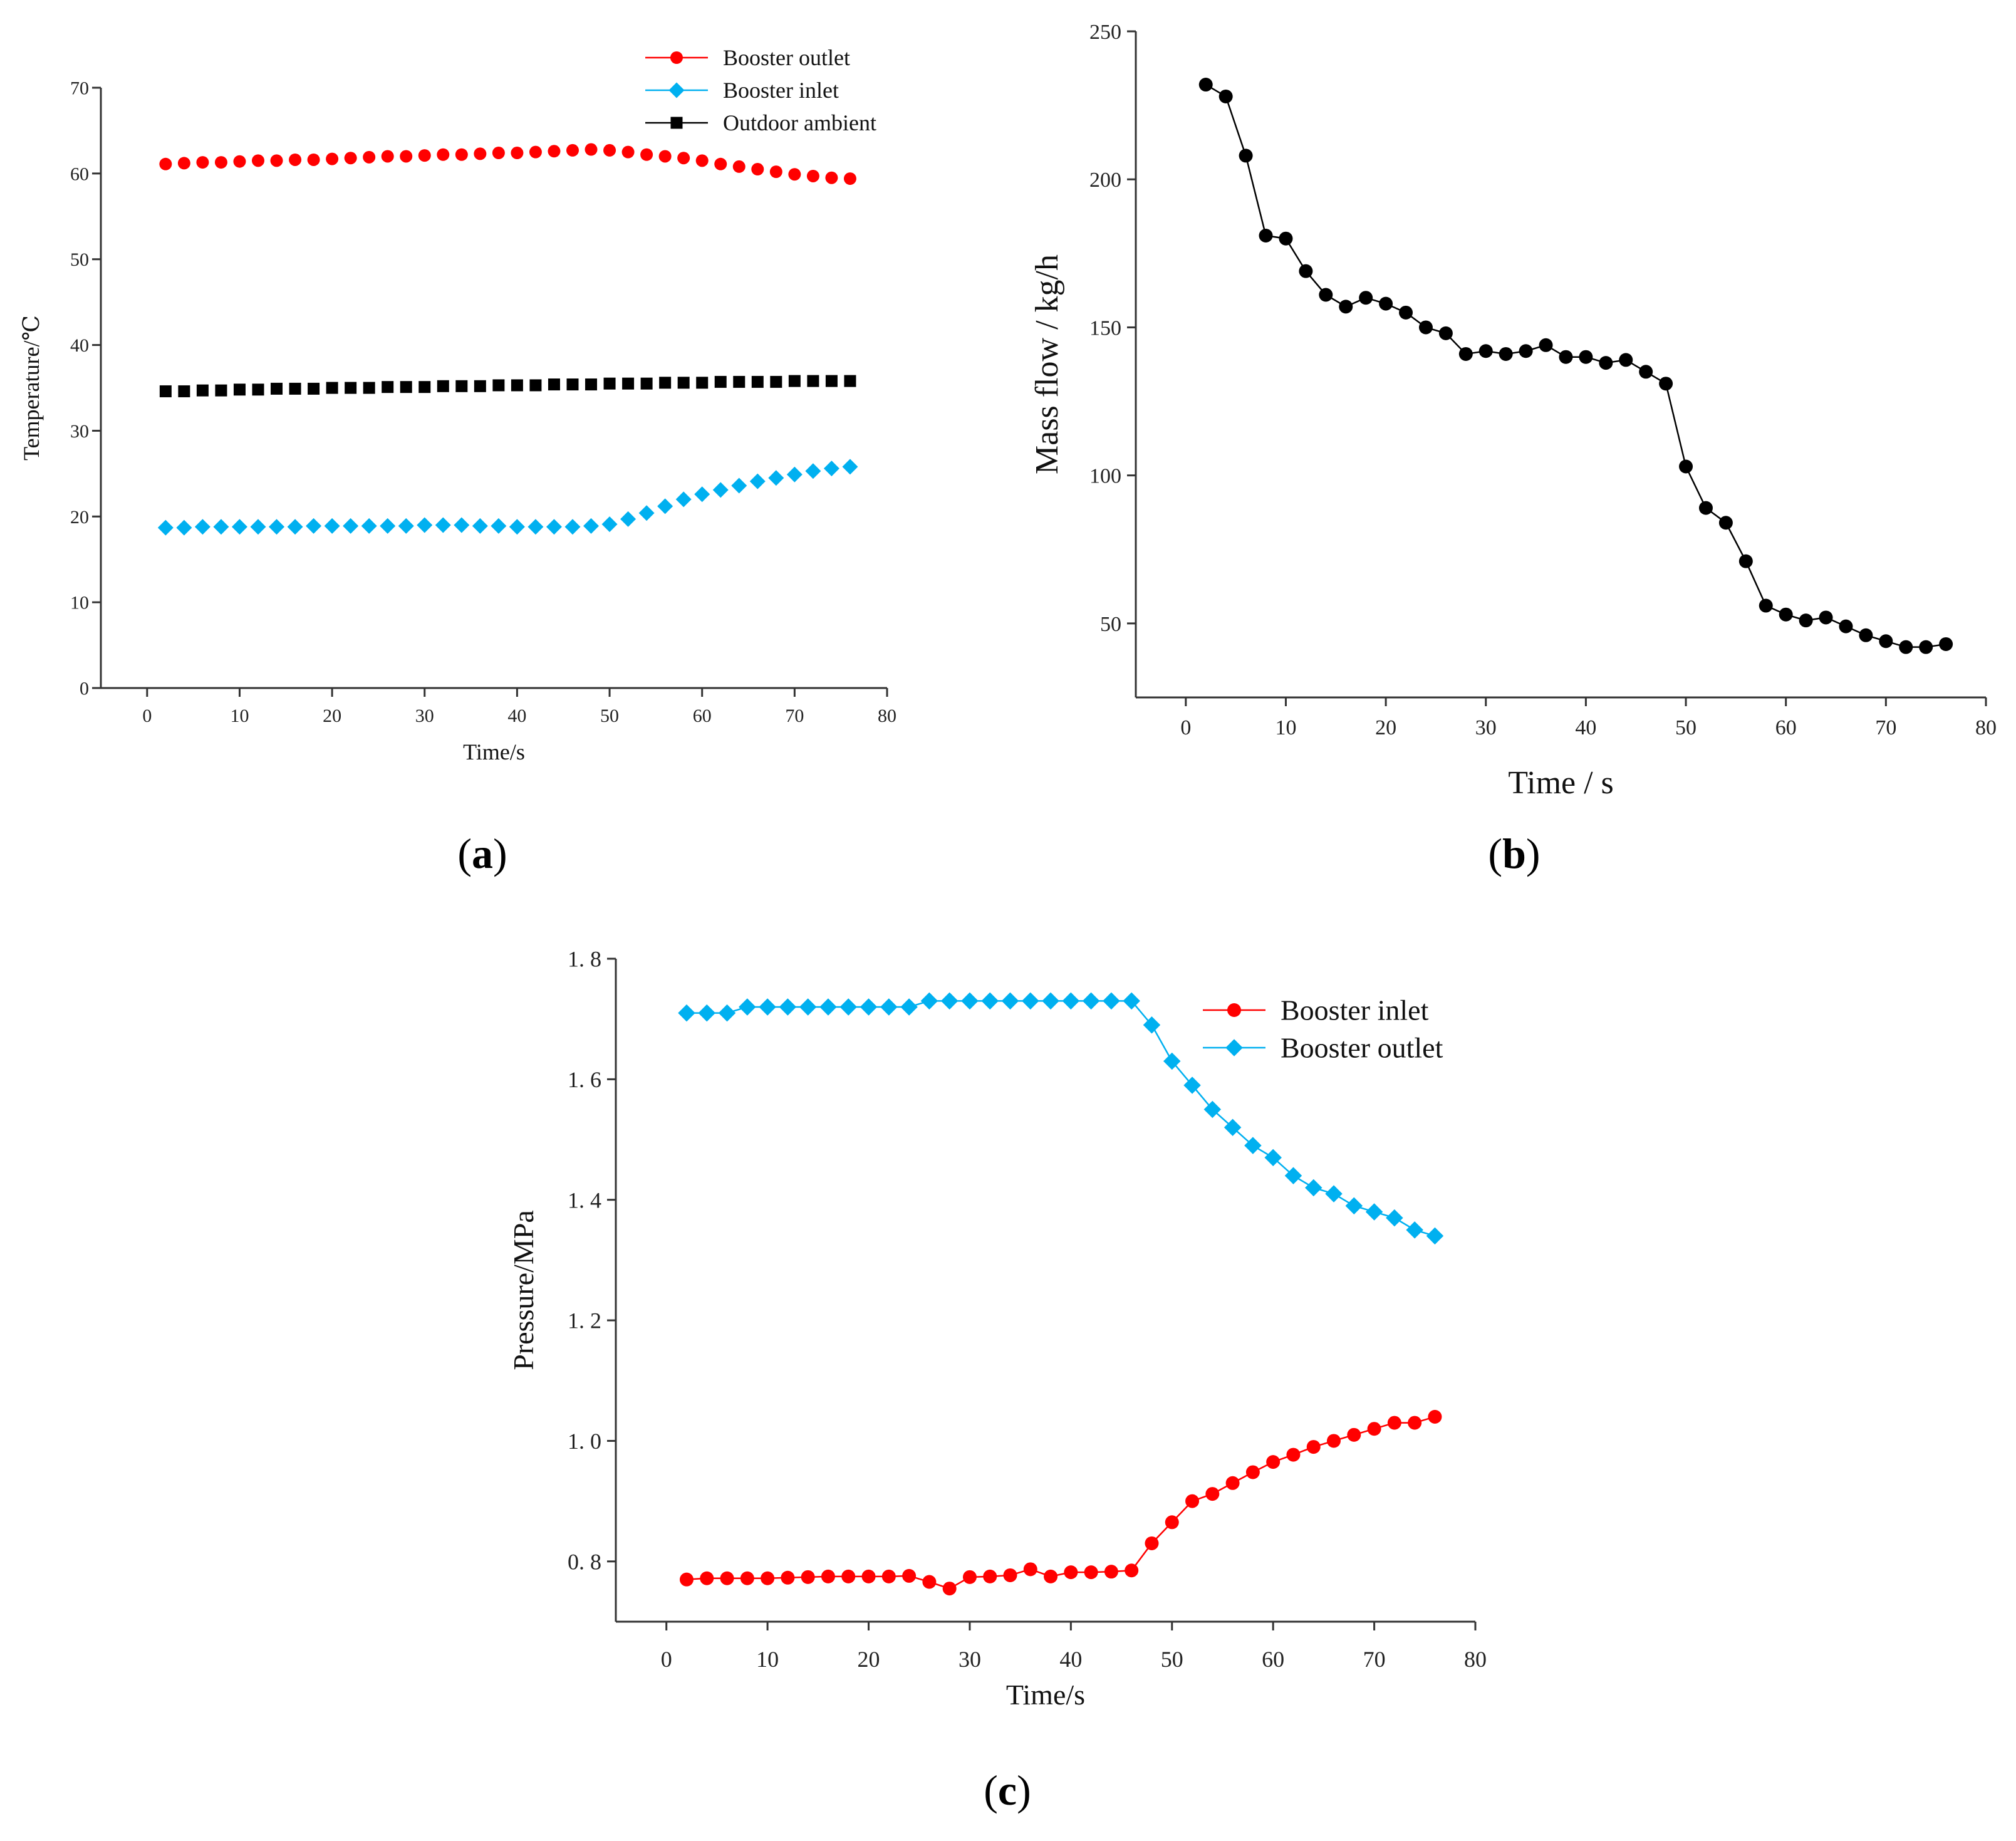 The width and height of the screenshot is (2016, 1841). Describe the element at coordinates (1375, 1659) in the screenshot. I see `x-tick-label: 70` at that location.